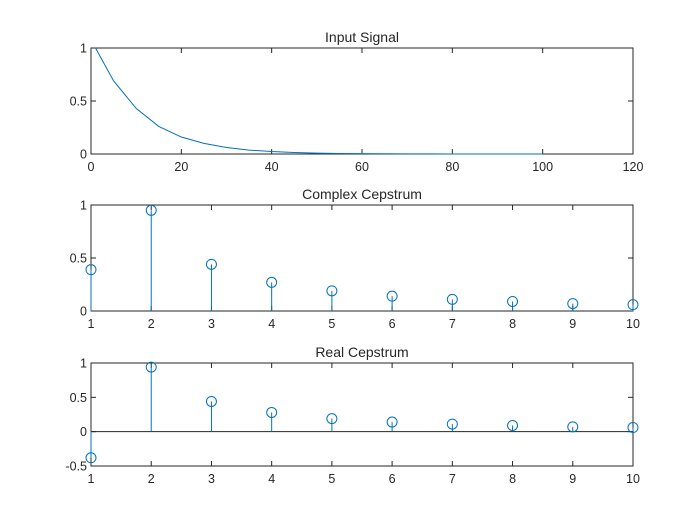  I want to click on y-tick-label: -0.5, so click(76, 467).